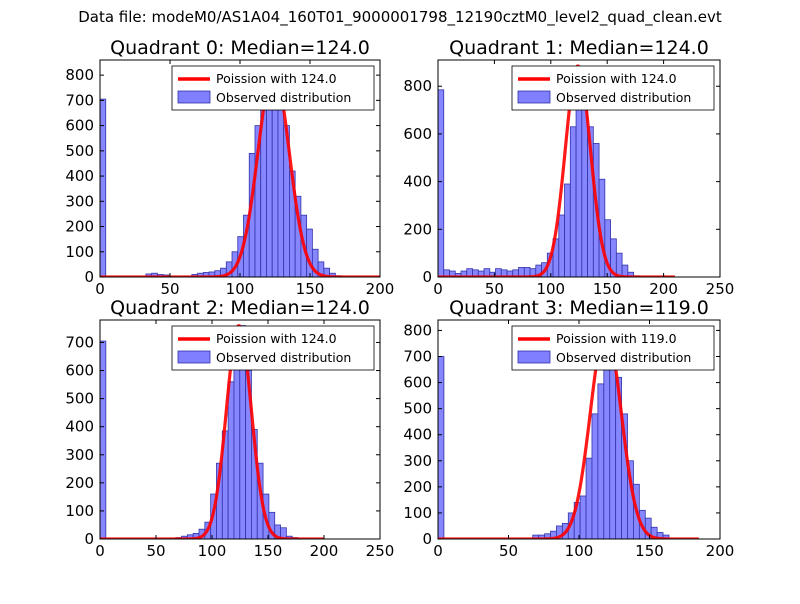 This screenshot has height=604, width=800. Describe the element at coordinates (240, 172) in the screenshot. I see `quadrant-0-plot-area` at that location.